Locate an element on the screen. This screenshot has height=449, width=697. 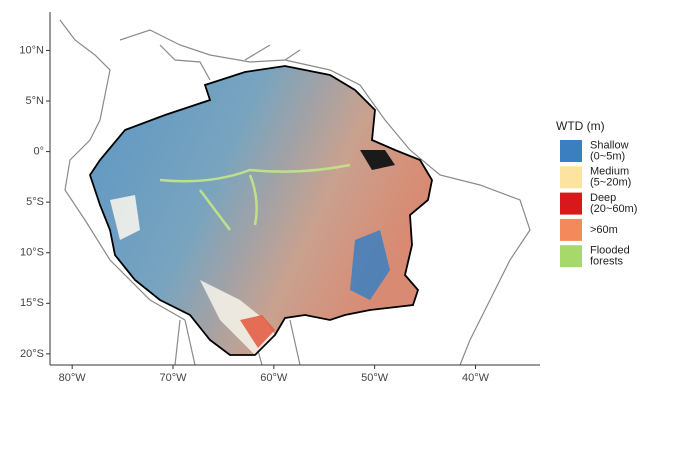
deep-area is located at coordinates (257, 331).